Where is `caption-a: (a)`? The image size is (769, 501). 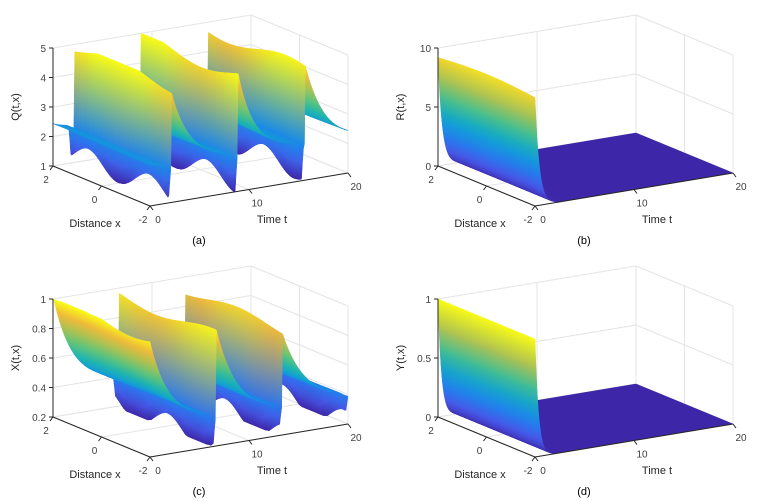 caption-a: (a) is located at coordinates (199, 241).